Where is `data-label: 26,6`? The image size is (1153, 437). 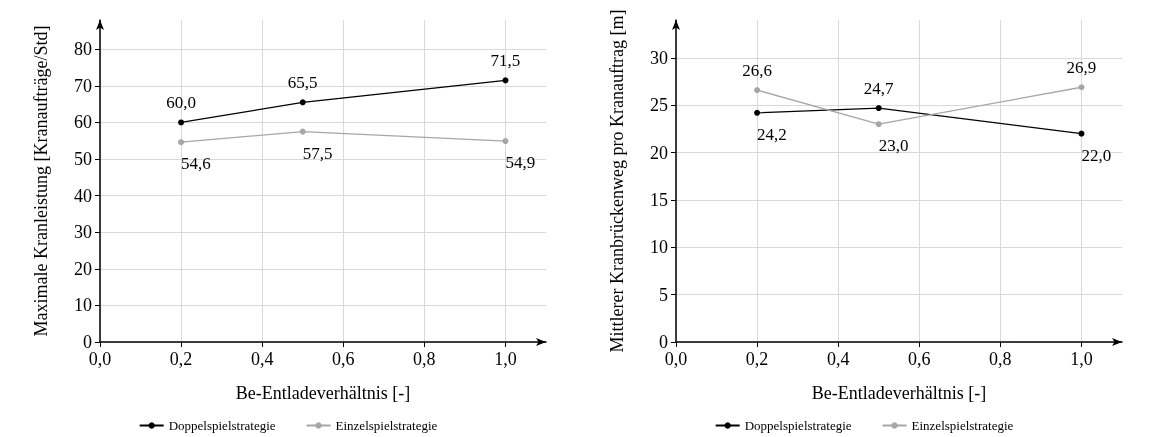
data-label: 26,6 is located at coordinates (757, 71).